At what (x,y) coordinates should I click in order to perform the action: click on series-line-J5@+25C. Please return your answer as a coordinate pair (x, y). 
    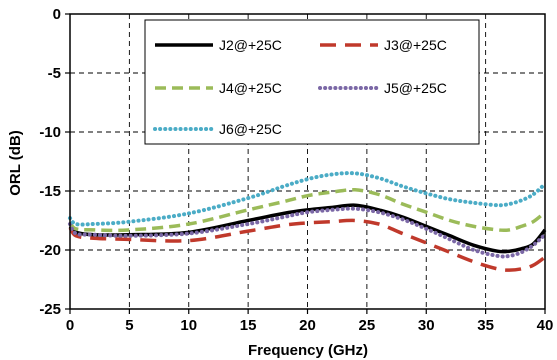
    Looking at the image, I should click on (307, 232).